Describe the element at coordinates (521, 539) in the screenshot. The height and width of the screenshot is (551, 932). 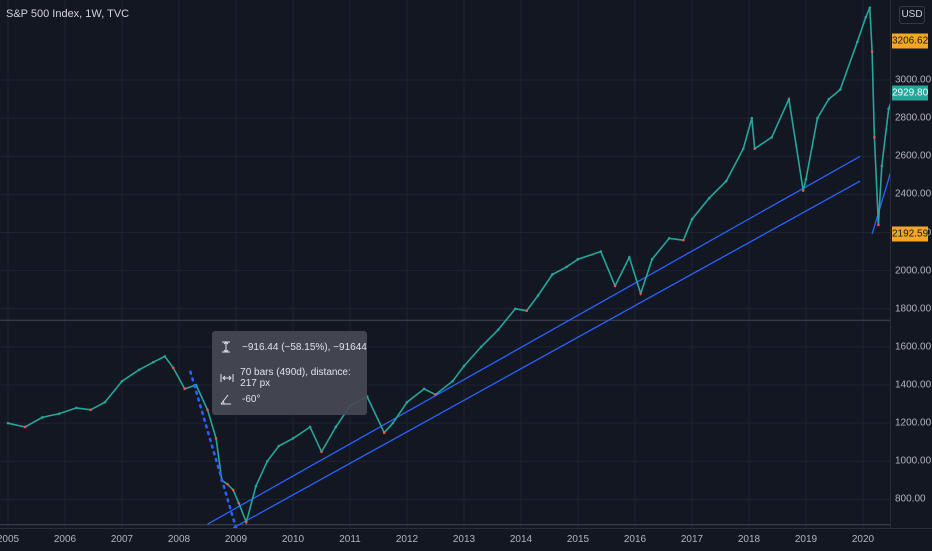
I see `time-axis-tick: 2014` at that location.